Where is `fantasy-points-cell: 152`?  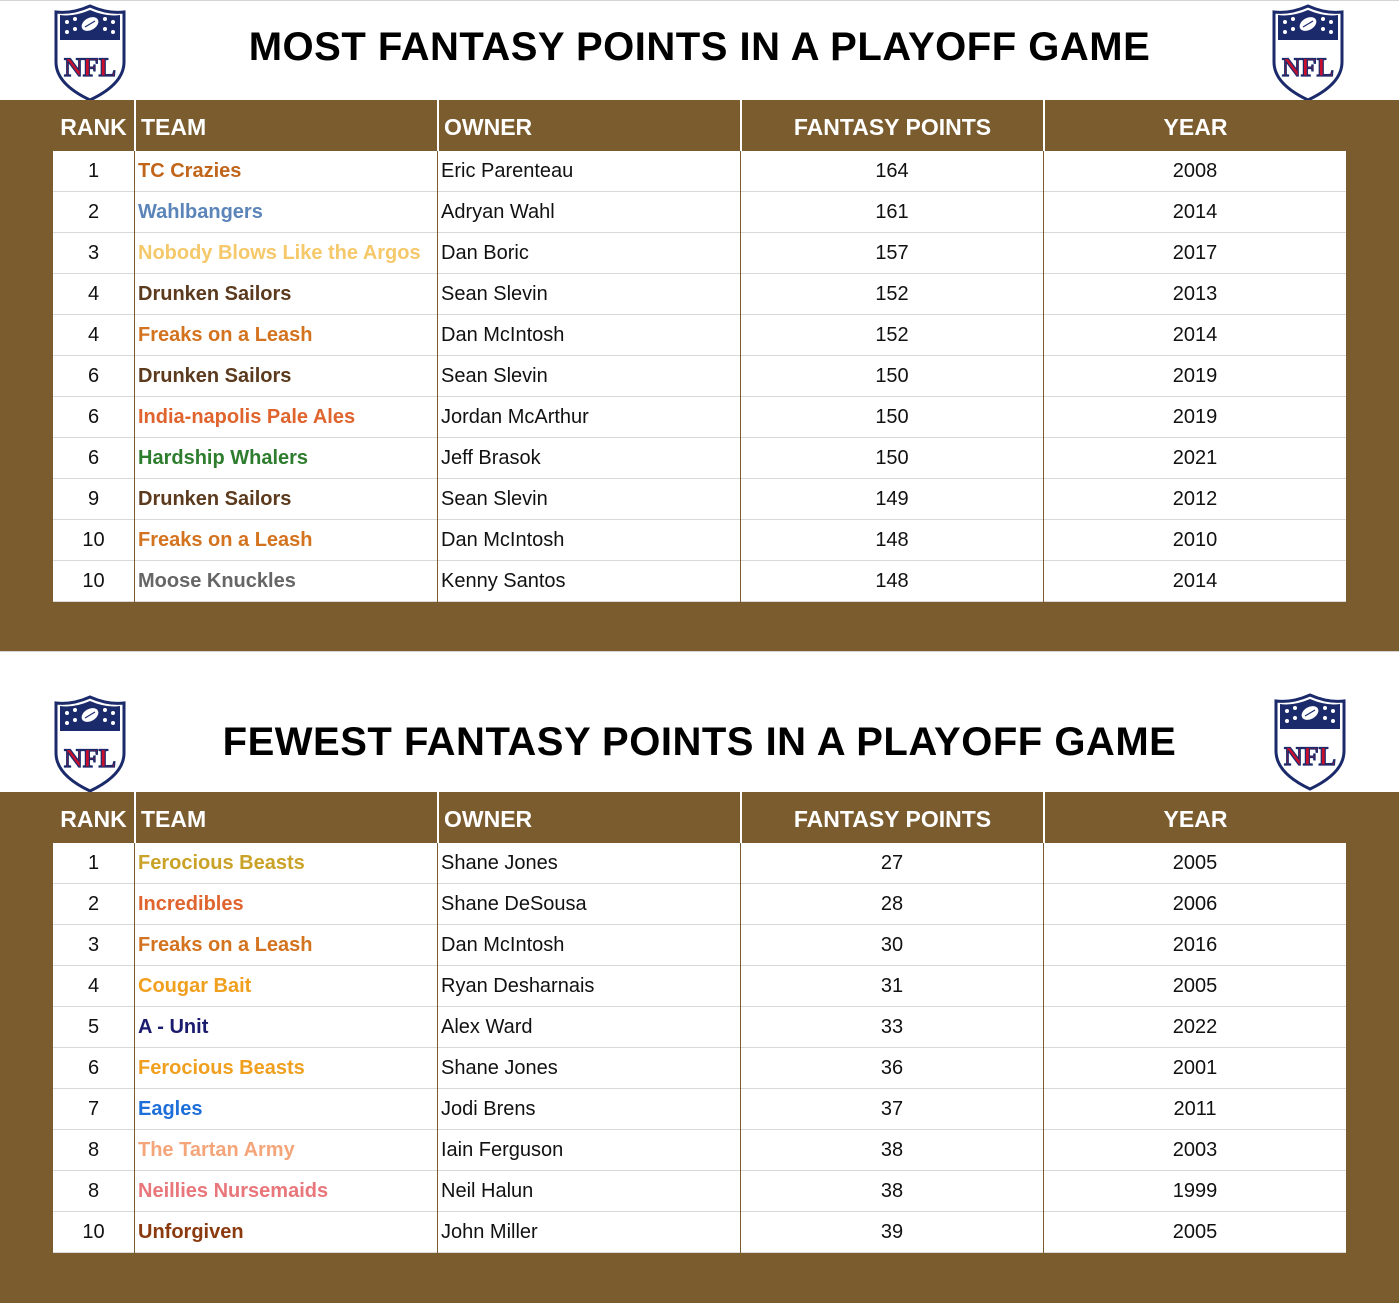
fantasy-points-cell: 152 is located at coordinates (892, 294).